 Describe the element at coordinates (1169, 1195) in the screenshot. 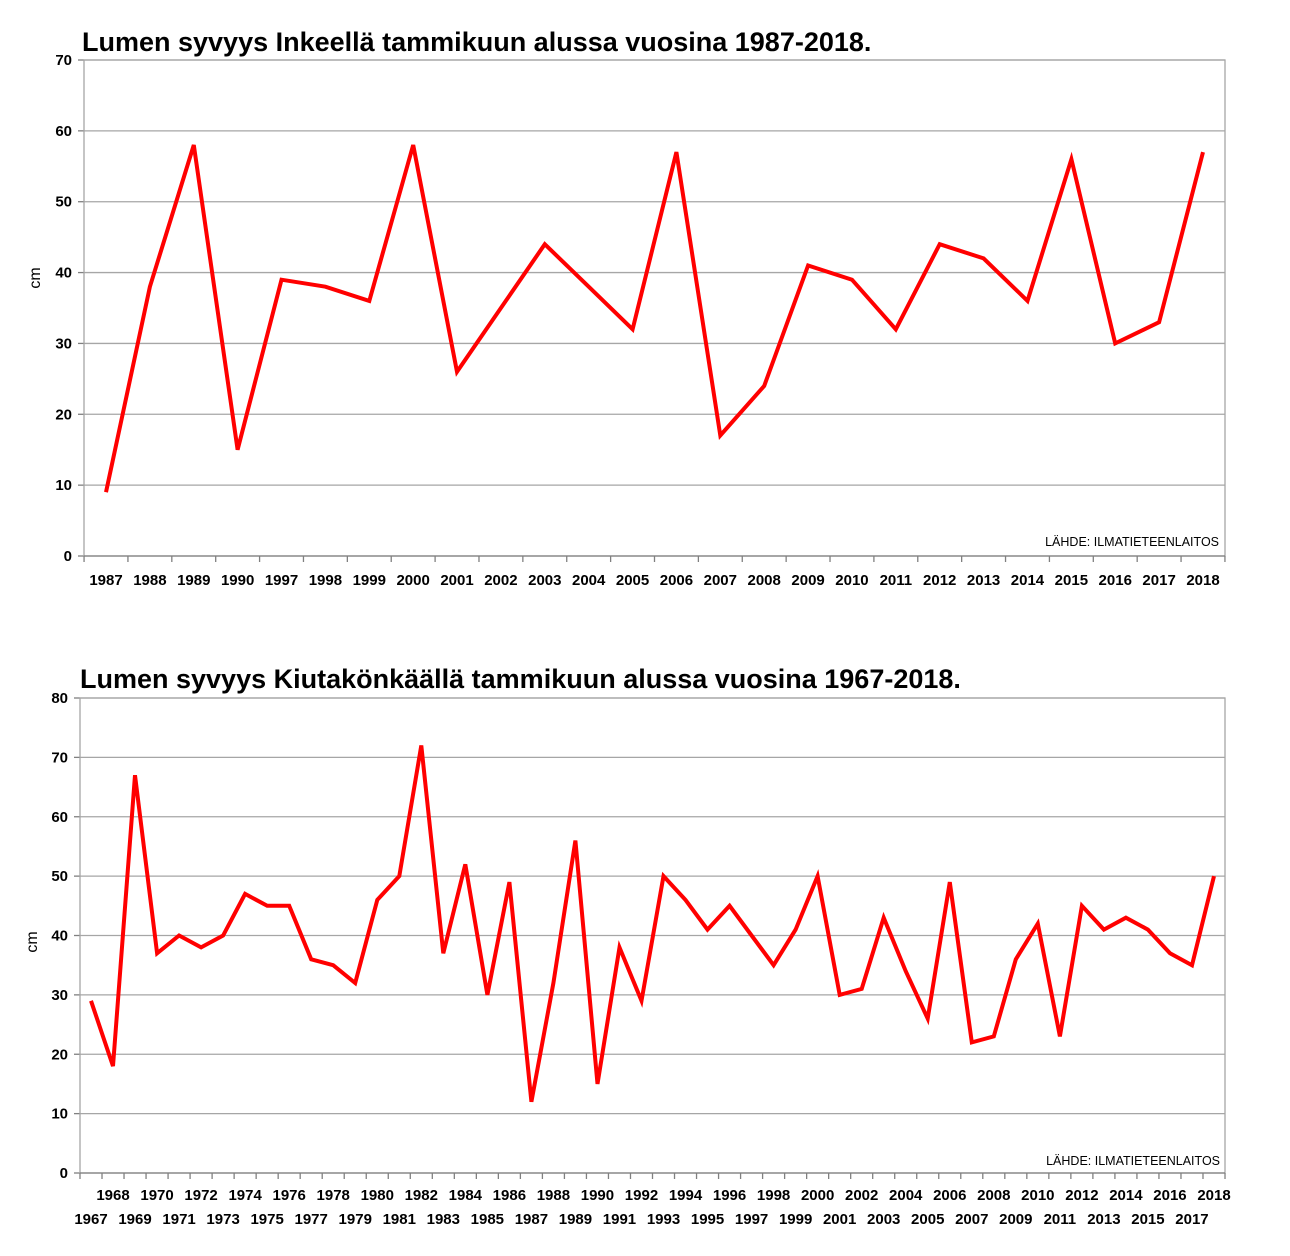

I see `x-tick-label-kiutakongas-2016: 2016` at that location.